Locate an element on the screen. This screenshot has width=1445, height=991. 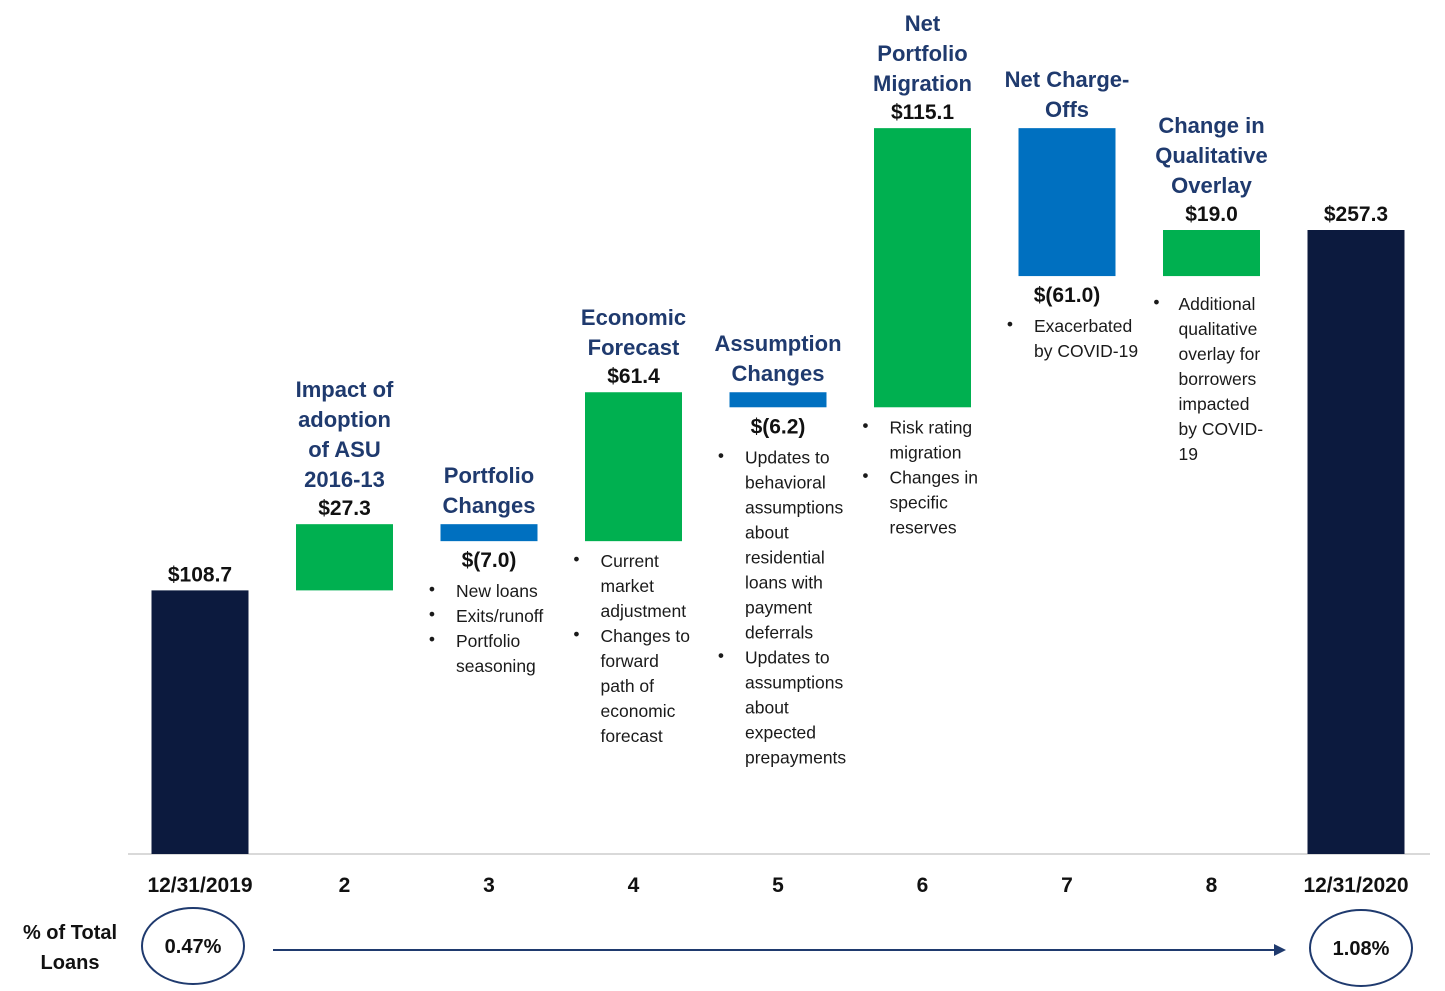
step-3-bullet-1-line-1: New loans is located at coordinates (497, 591).